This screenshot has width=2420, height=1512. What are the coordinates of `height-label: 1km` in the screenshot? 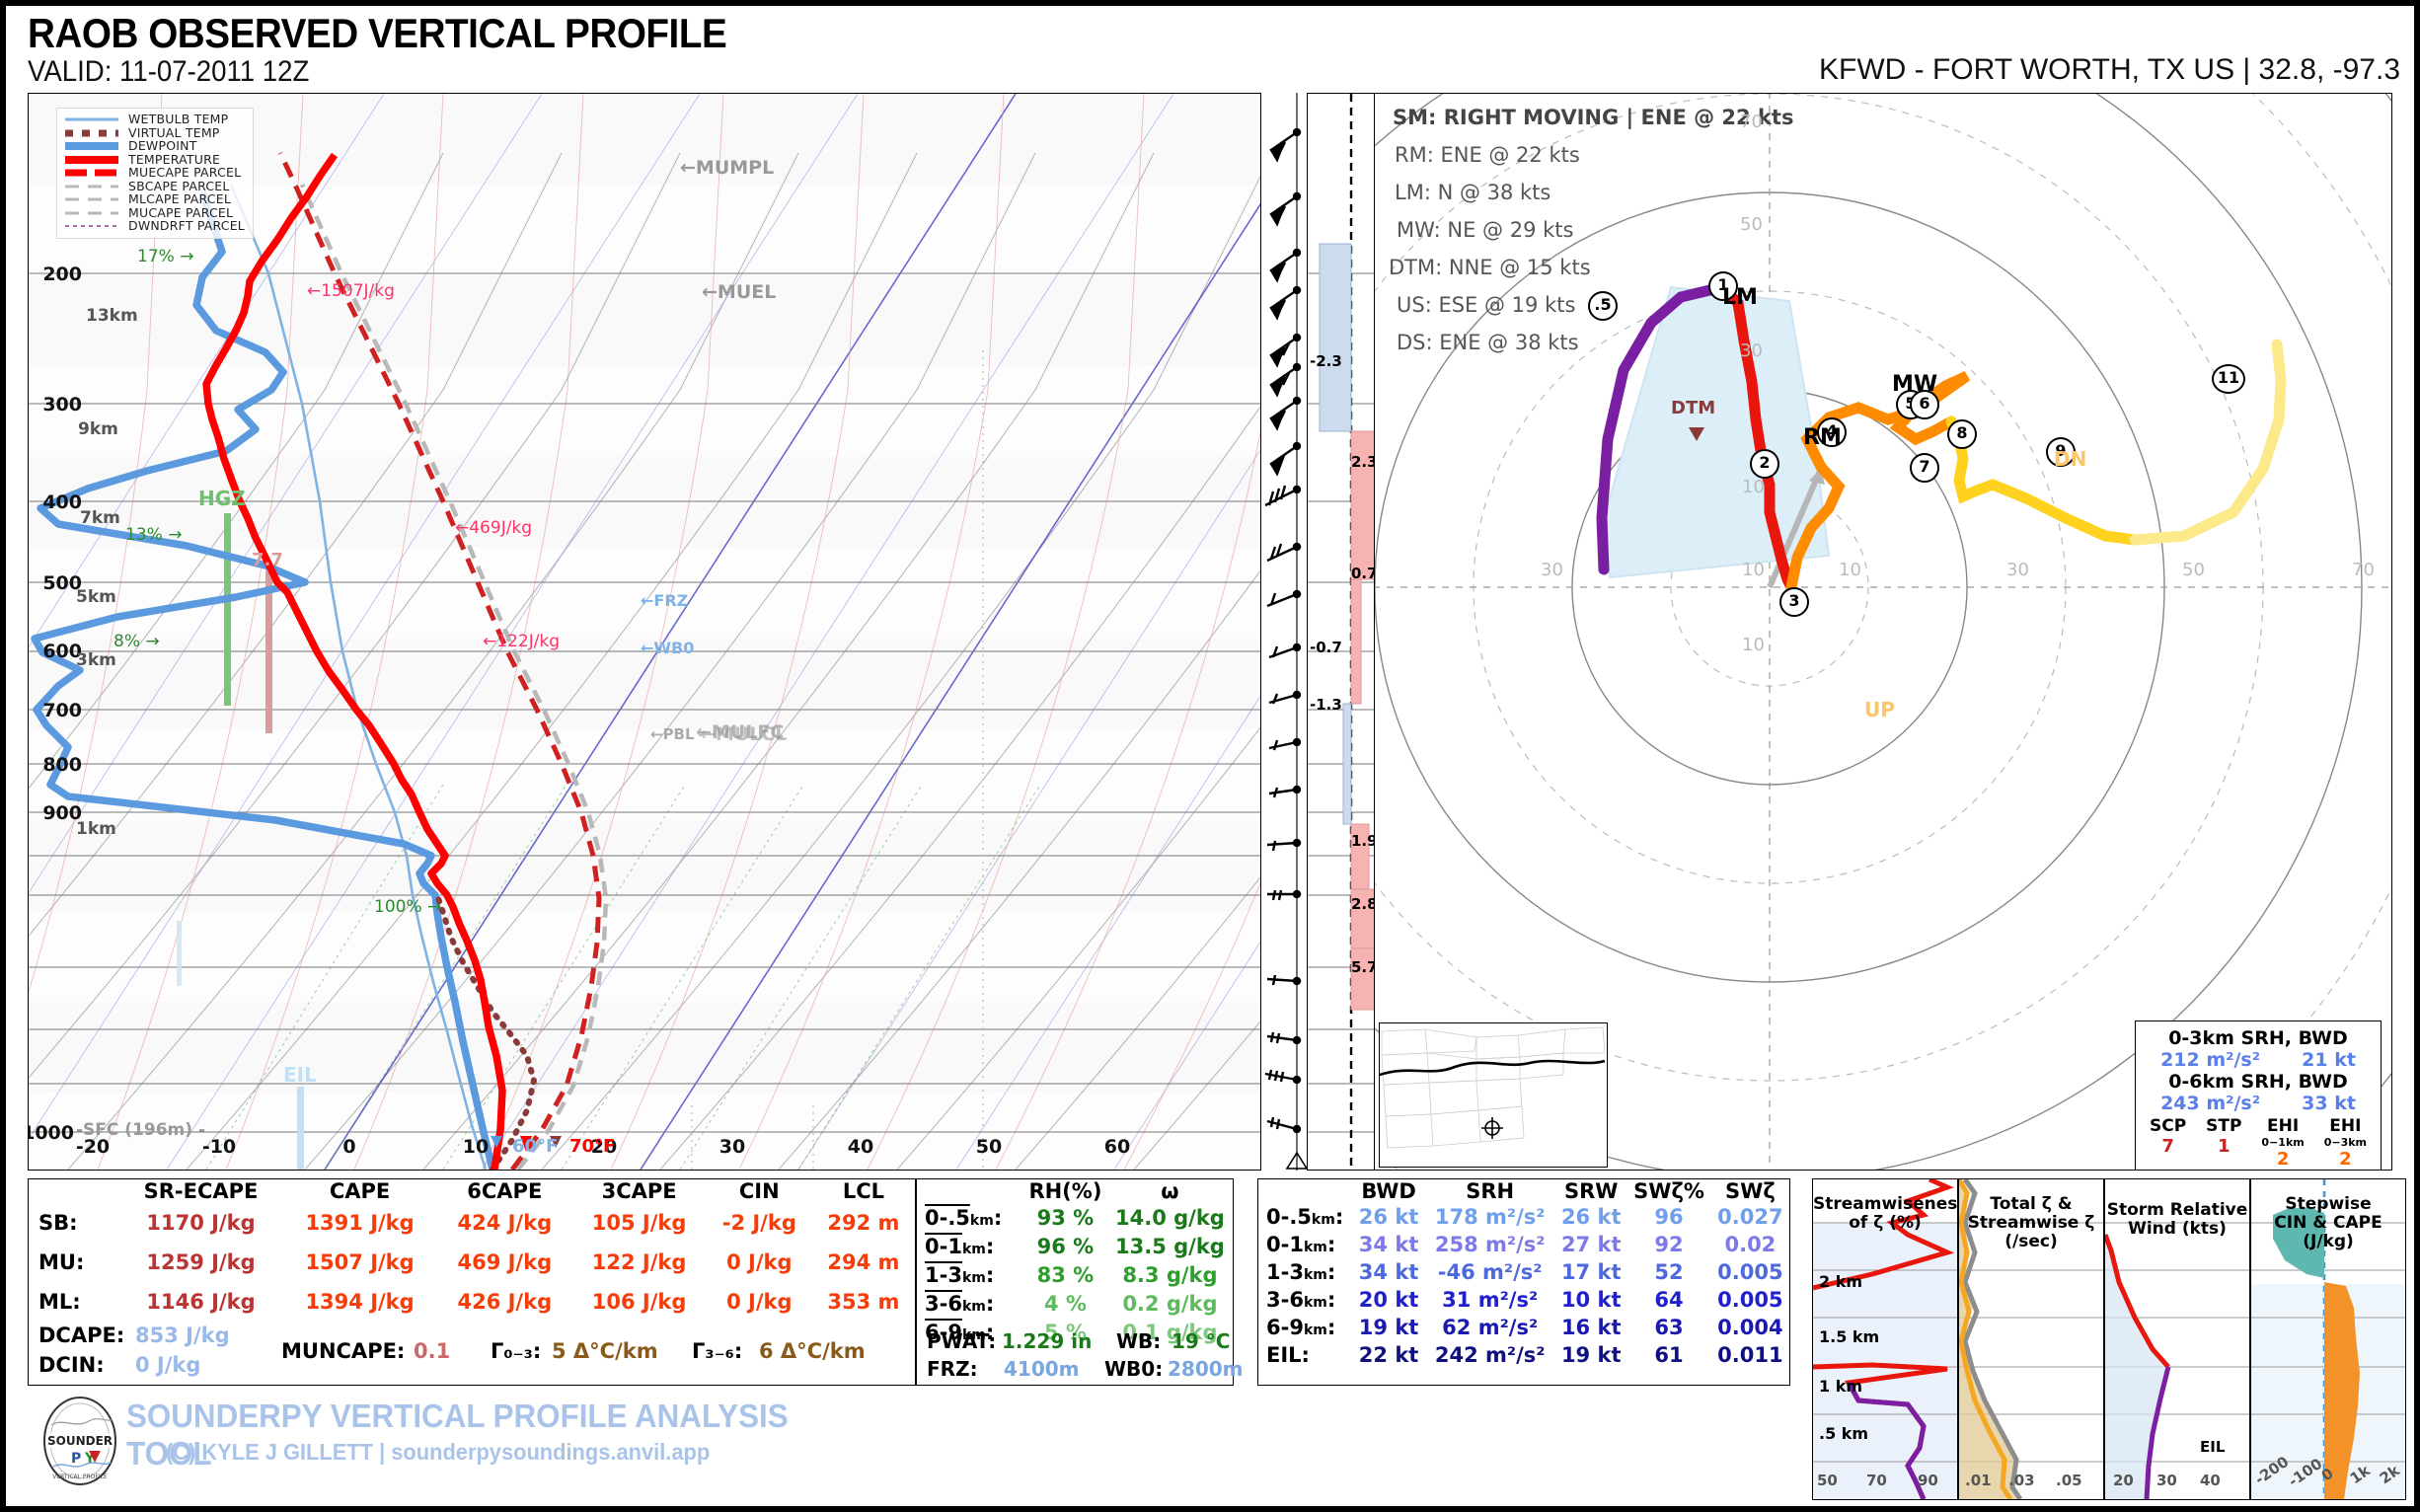 It's located at (96, 829).